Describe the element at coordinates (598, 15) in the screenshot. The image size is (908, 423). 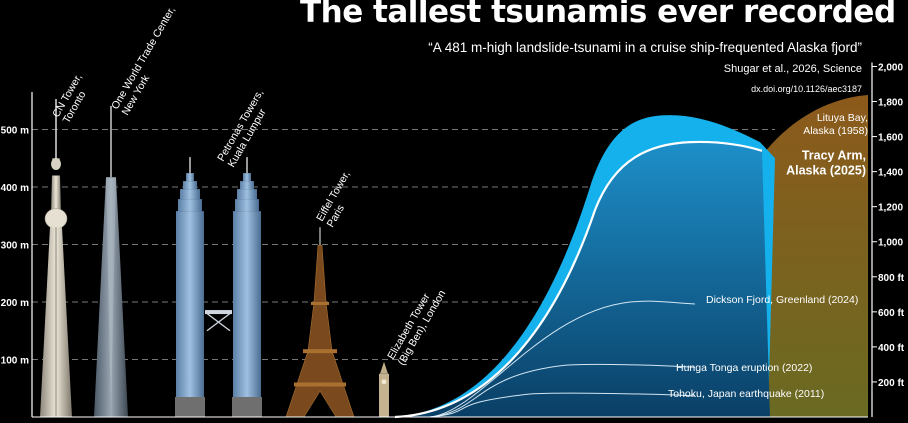
I see `chart-title: The tallest tsunamis ever recorded` at that location.